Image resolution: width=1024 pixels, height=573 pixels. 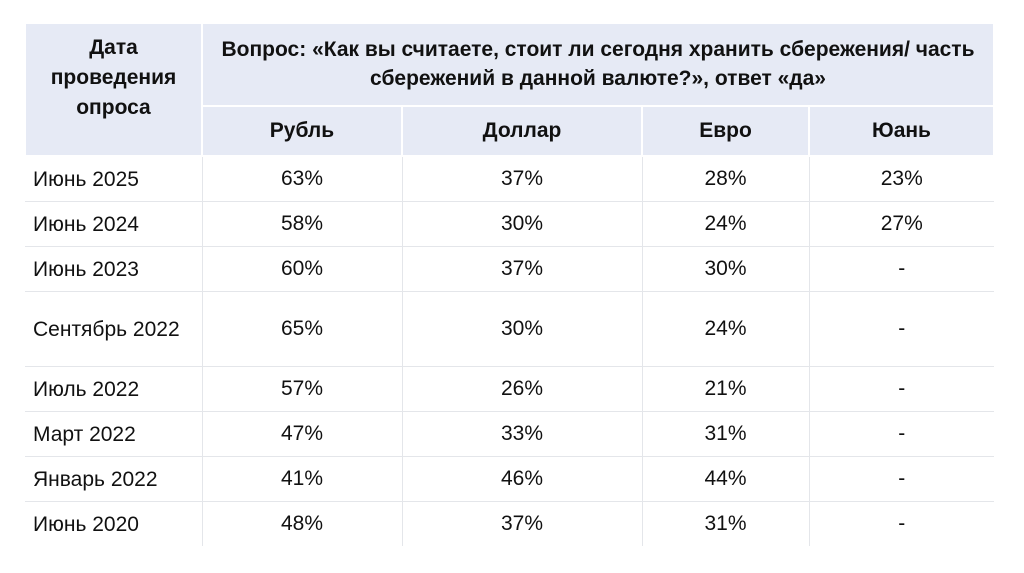 What do you see at coordinates (901, 131) in the screenshot?
I see `currency-header-cny: Юань` at bounding box center [901, 131].